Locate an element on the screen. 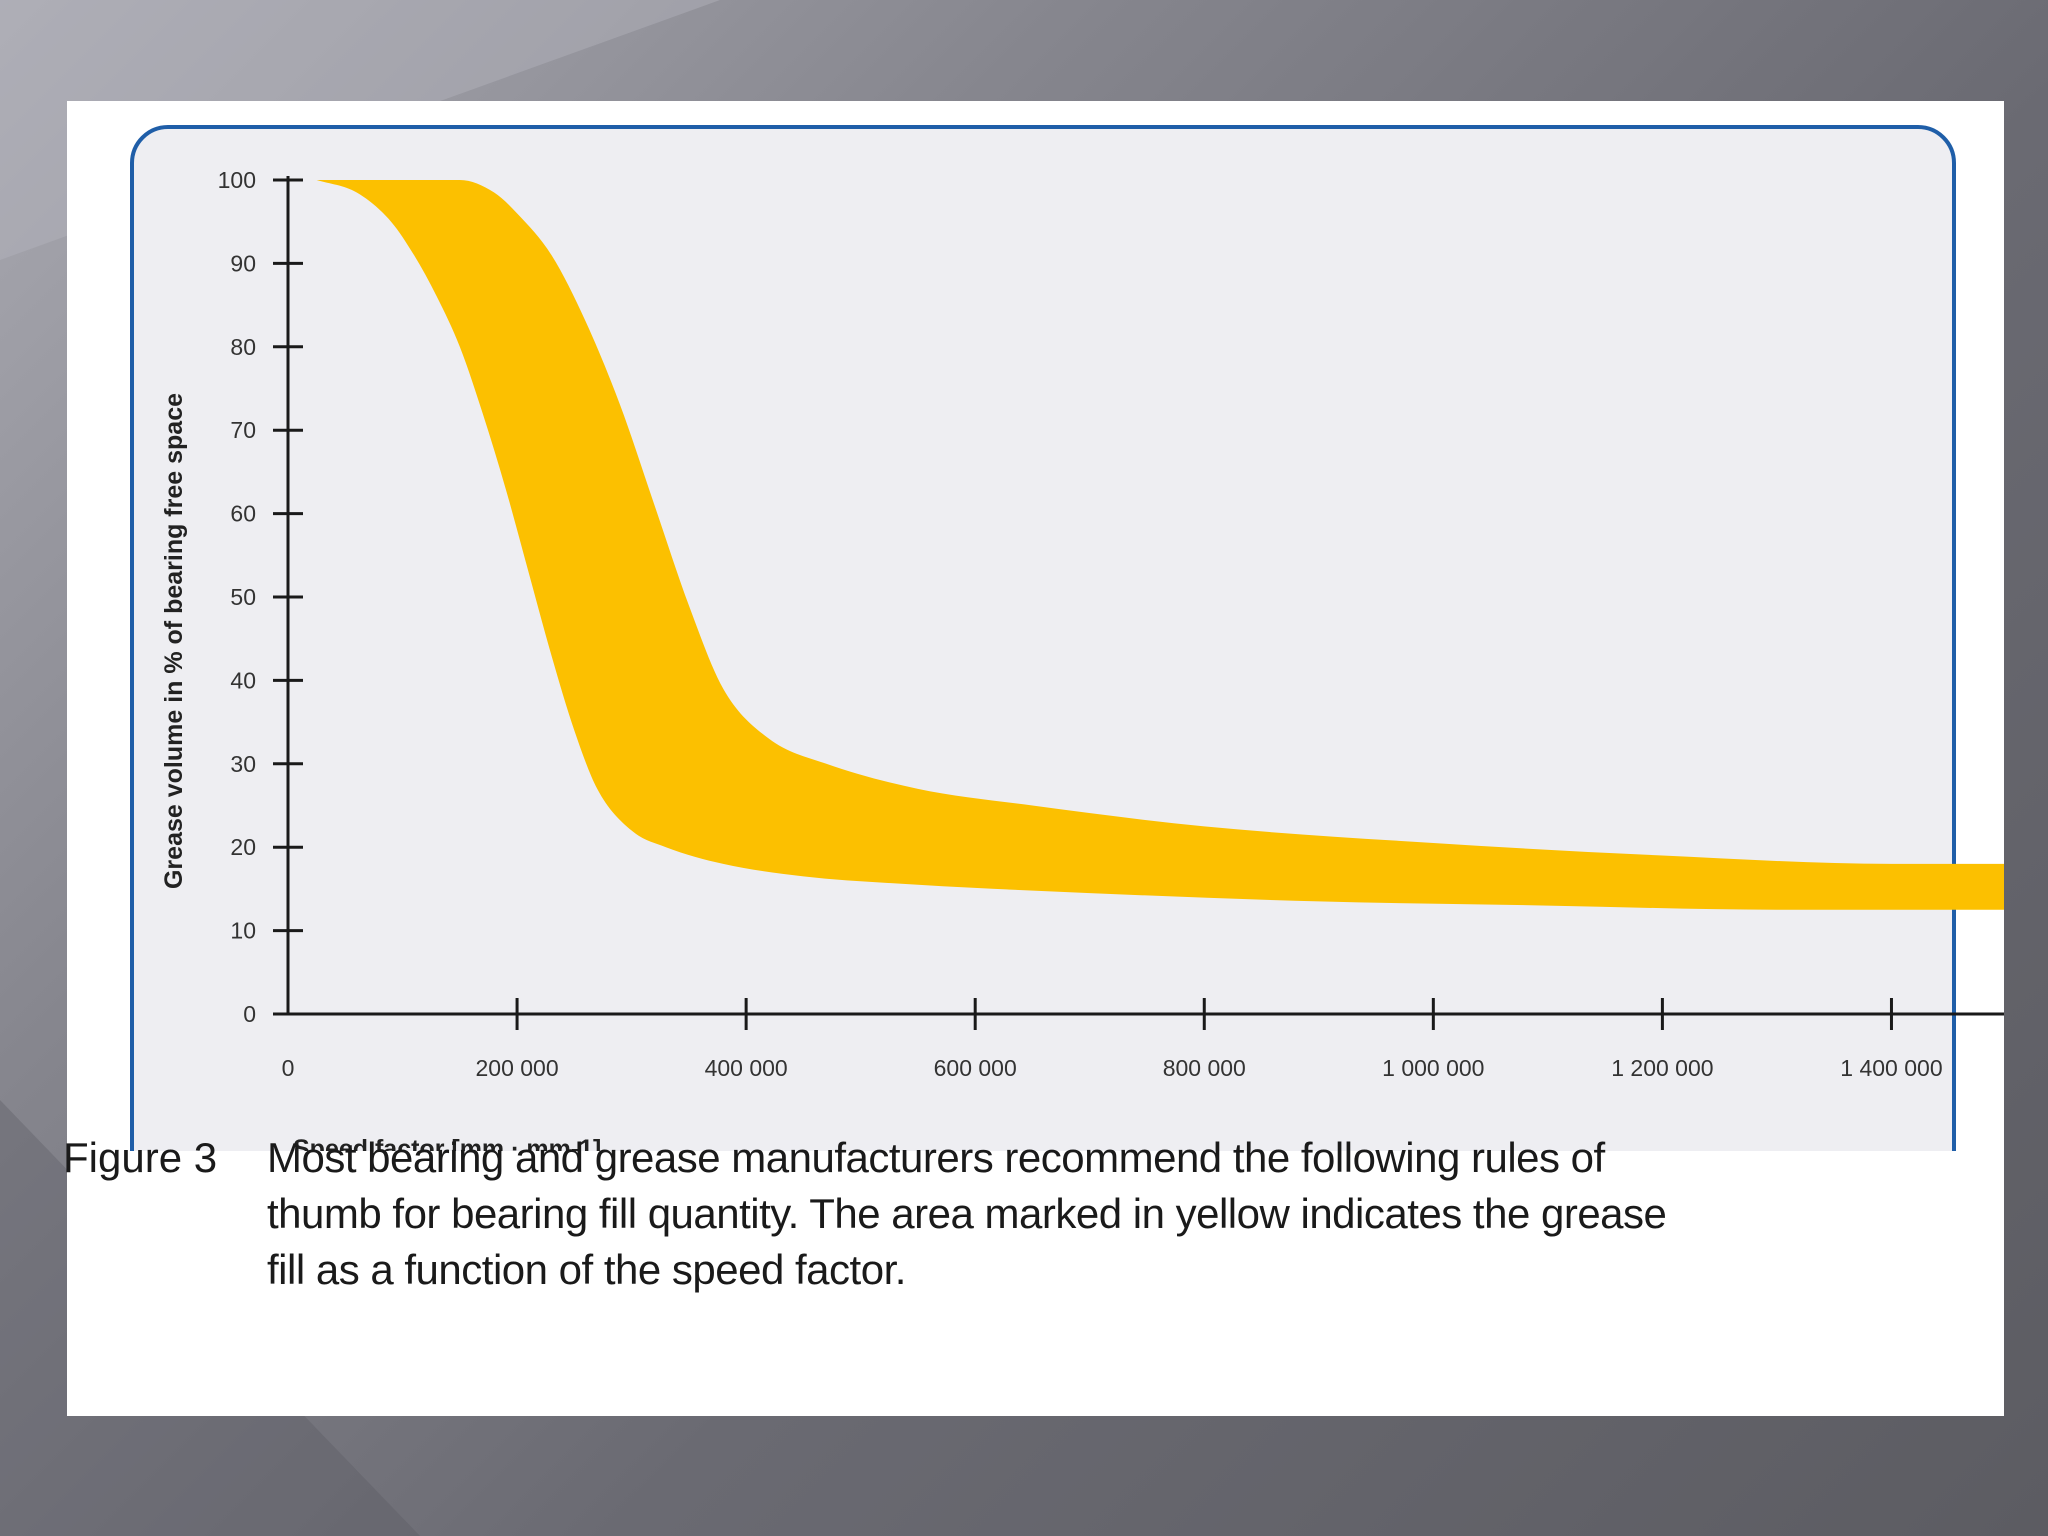 Image resolution: width=2048 pixels, height=1536 pixels. x-tick-label: 0 is located at coordinates (288, 1068).